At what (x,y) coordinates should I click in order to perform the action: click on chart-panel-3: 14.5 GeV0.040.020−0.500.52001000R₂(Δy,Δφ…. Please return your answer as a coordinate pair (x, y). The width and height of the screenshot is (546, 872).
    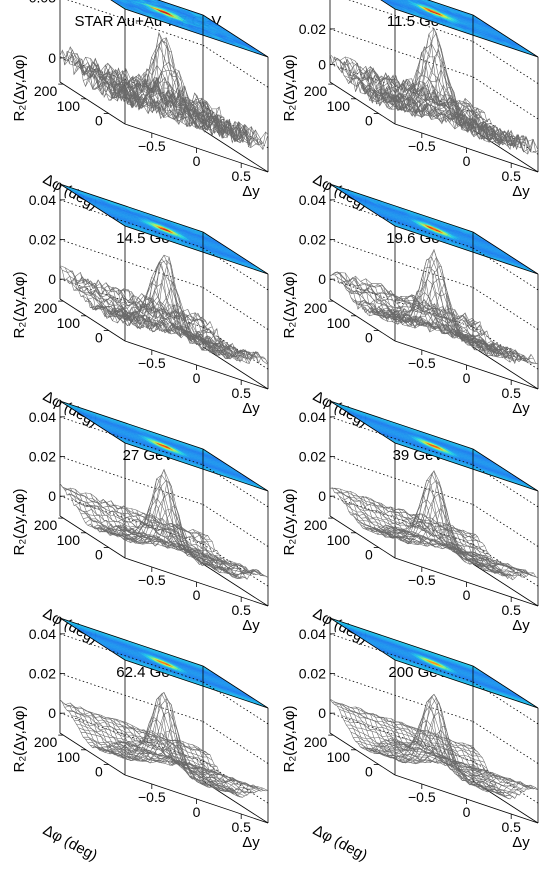
    Looking at the image, I should click on (140, 306).